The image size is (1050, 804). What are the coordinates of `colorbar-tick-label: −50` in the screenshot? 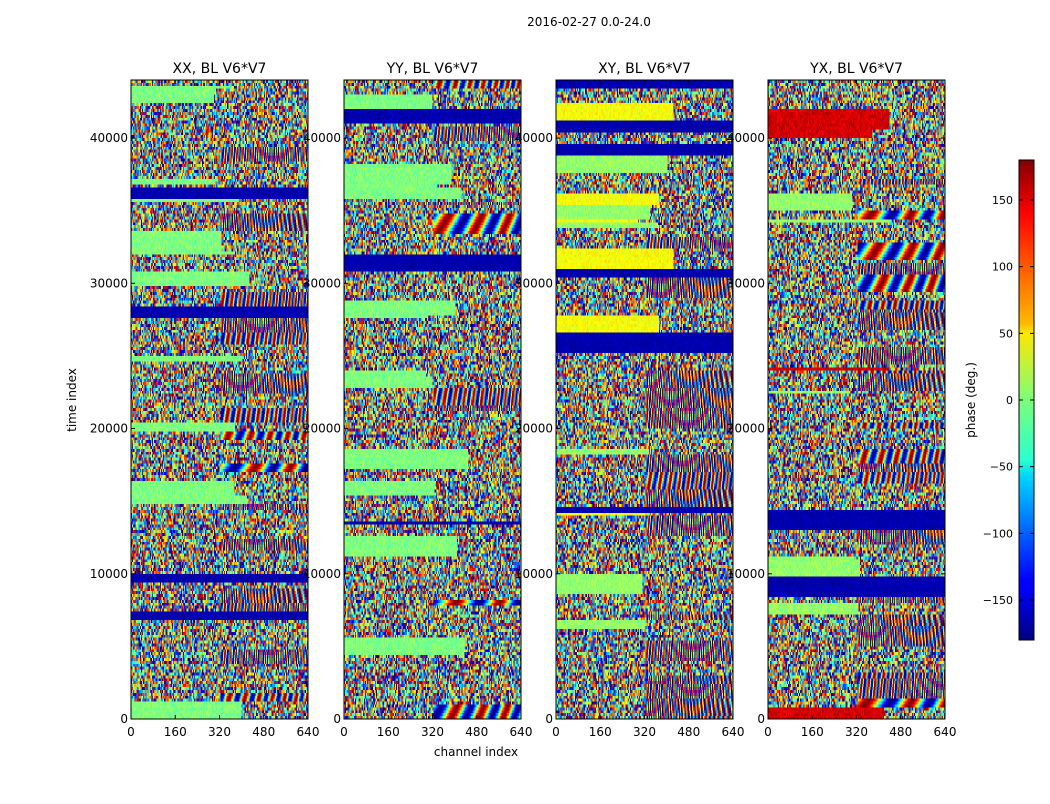 It's located at (1001, 467).